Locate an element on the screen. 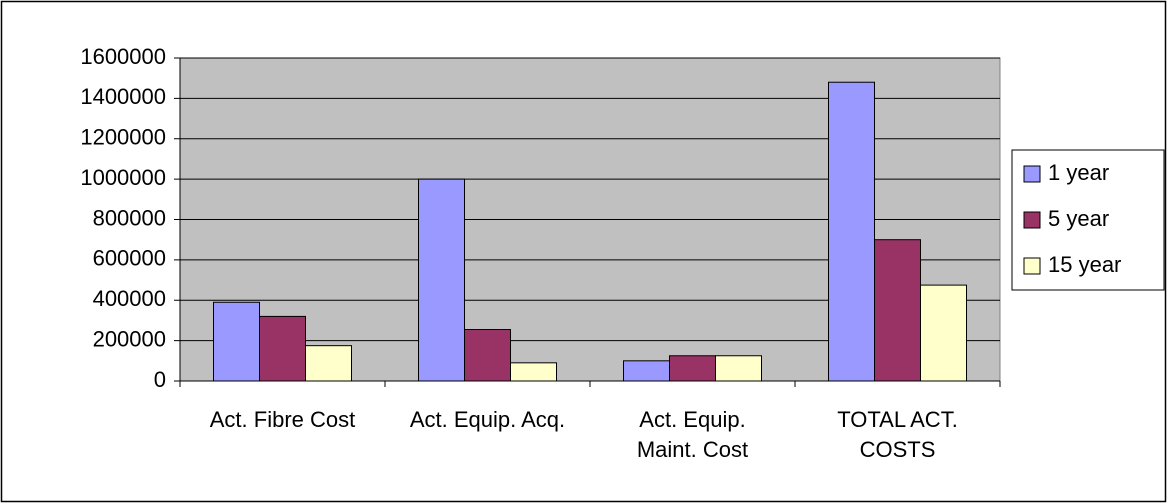 Image resolution: width=1168 pixels, height=504 pixels. x-tick-label: Act. Equip. Acq. is located at coordinates (487, 419).